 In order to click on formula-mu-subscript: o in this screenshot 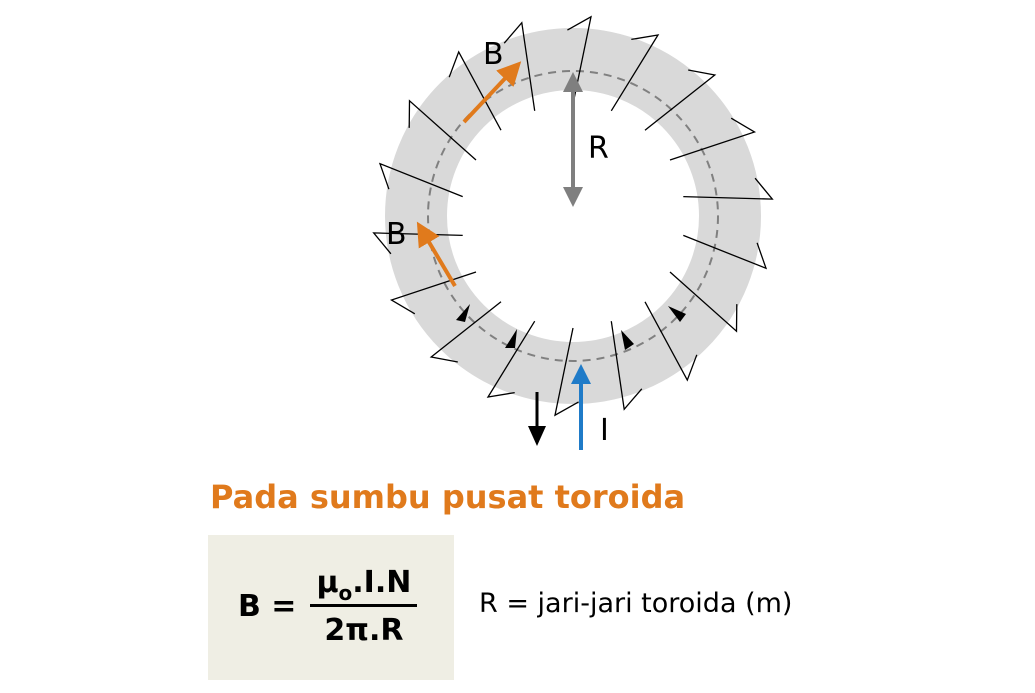, I will do `click(345, 593)`.